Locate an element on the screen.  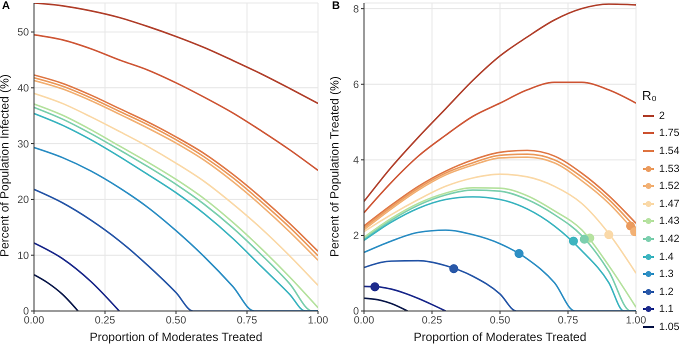
legend-label: 1.54 is located at coordinates (669, 150).